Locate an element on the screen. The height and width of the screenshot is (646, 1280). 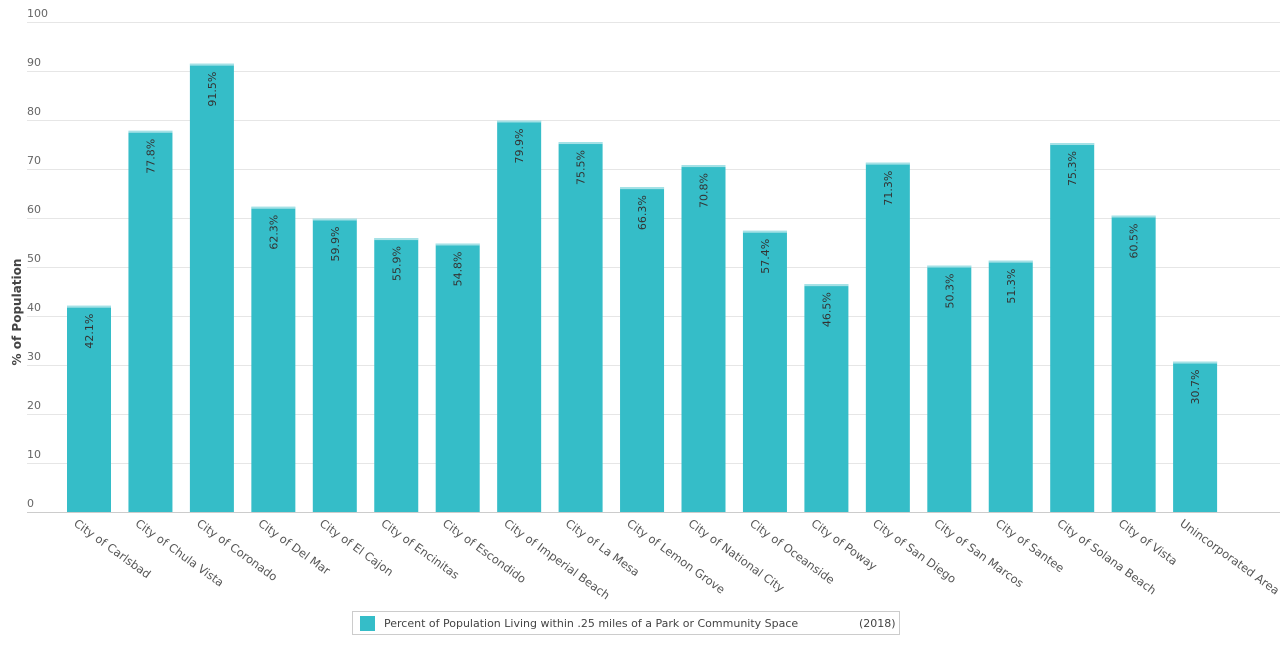
x-tick-label: City of Solana Beach is located at coordinates (1106, 556).